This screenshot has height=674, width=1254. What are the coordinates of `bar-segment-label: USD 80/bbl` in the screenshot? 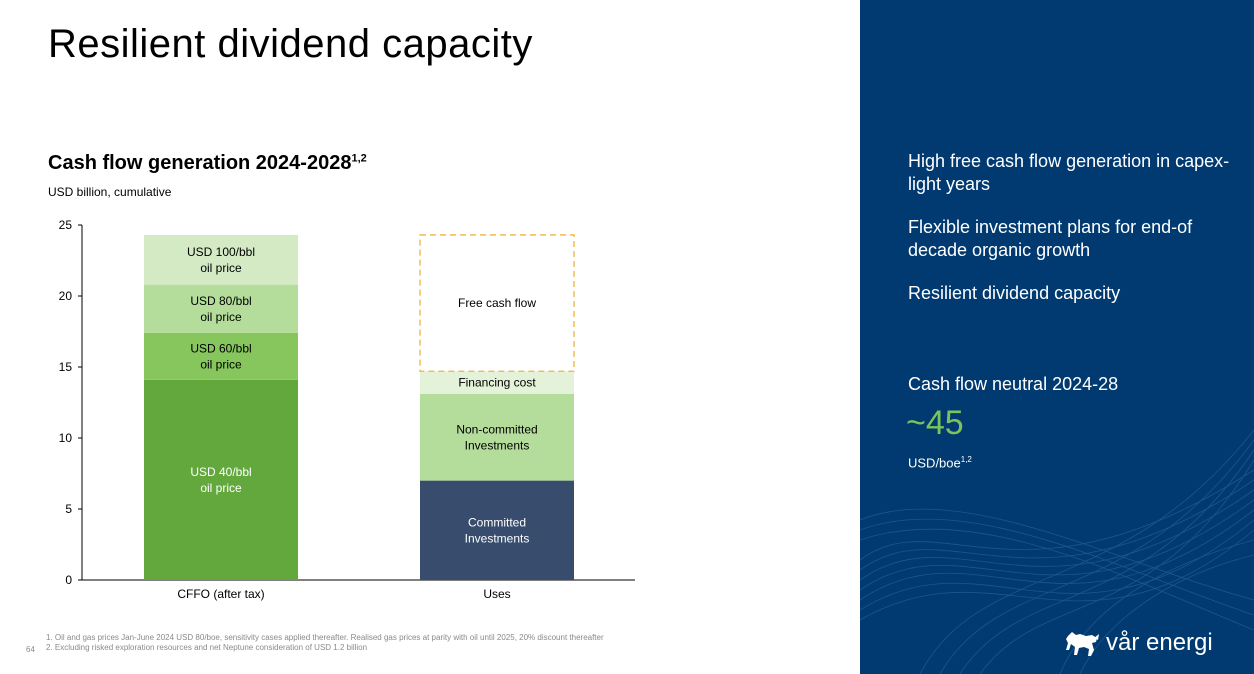 It's located at (220, 301).